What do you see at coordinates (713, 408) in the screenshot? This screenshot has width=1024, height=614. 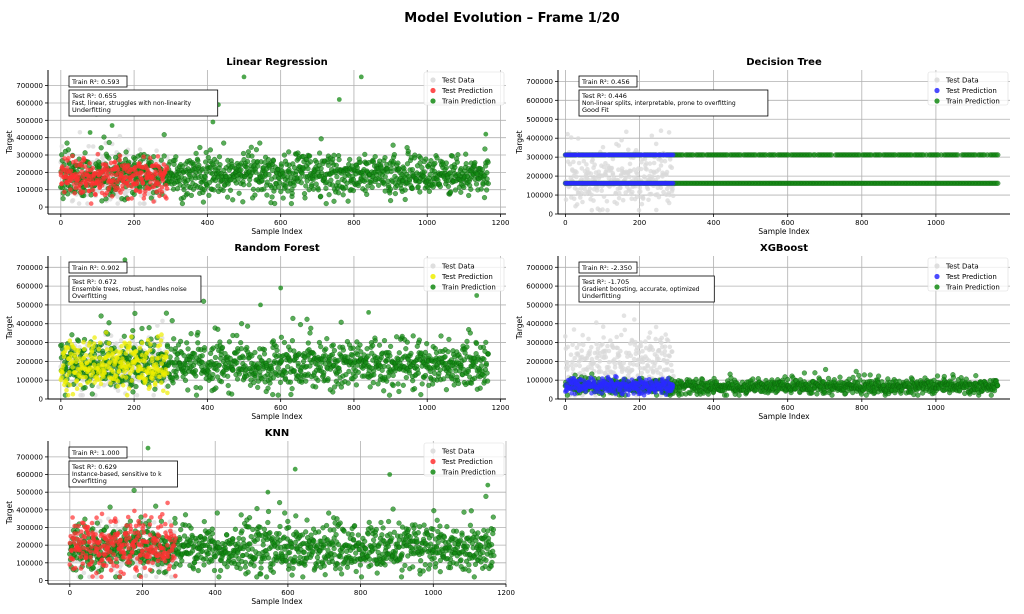 I see `x-tick-label: 400` at bounding box center [713, 408].